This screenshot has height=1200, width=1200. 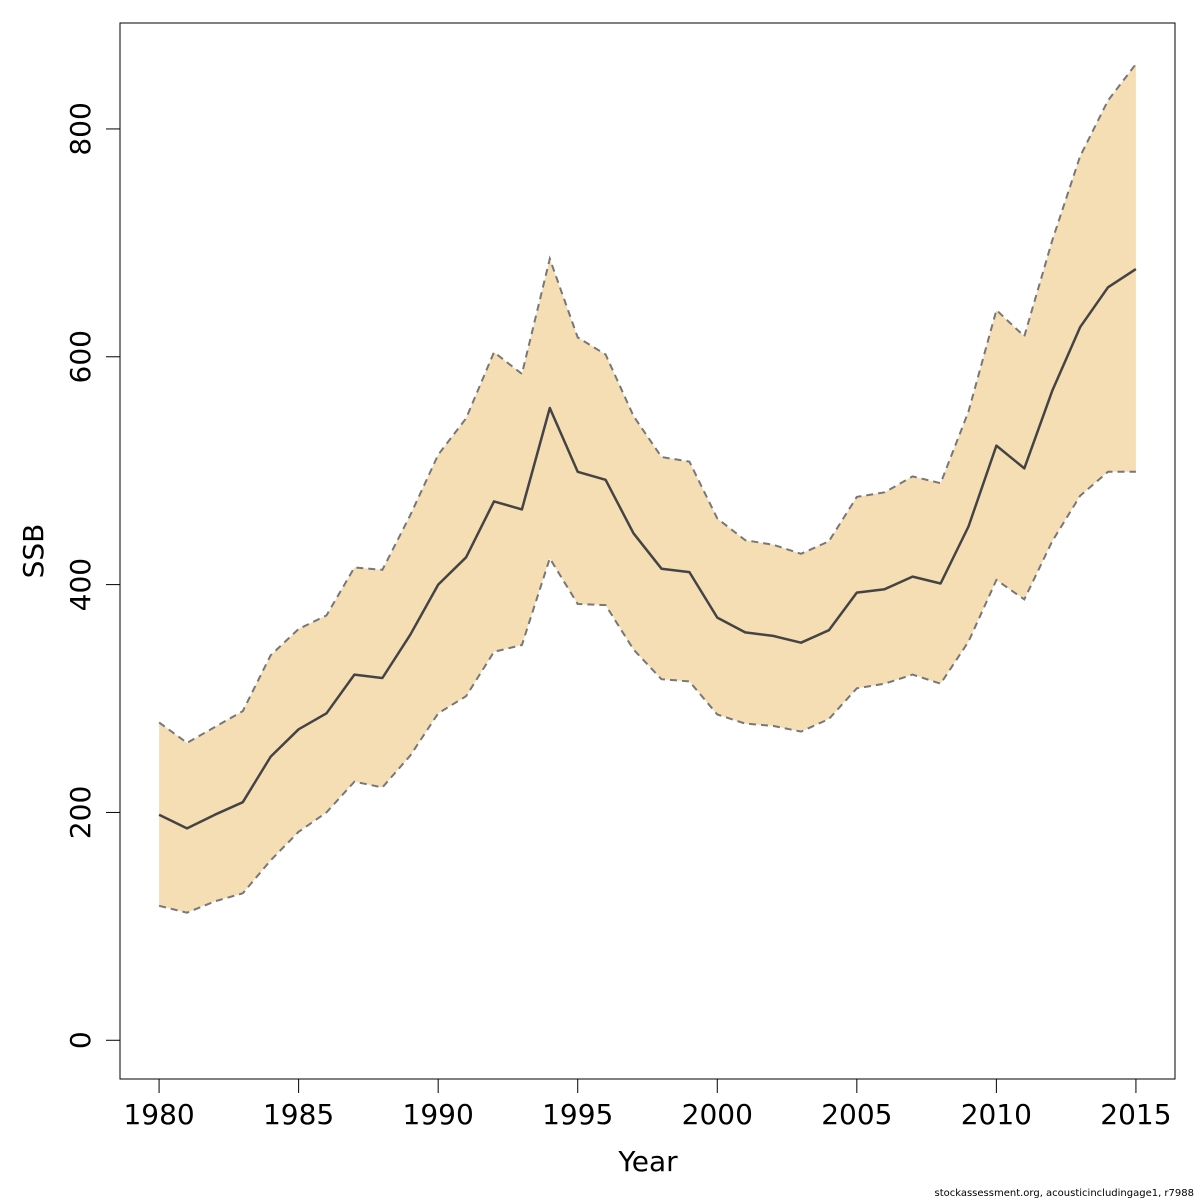 What do you see at coordinates (80, 812) in the screenshot?
I see `y-tick-label: 200` at bounding box center [80, 812].